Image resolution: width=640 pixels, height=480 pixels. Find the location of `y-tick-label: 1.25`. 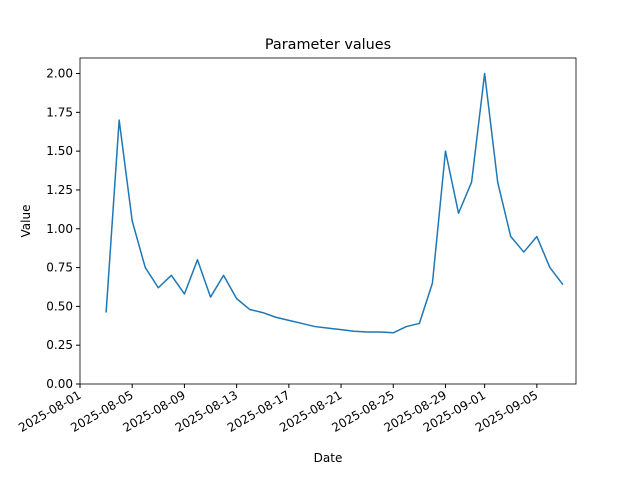

y-tick-label: 1.25 is located at coordinates (59, 190).